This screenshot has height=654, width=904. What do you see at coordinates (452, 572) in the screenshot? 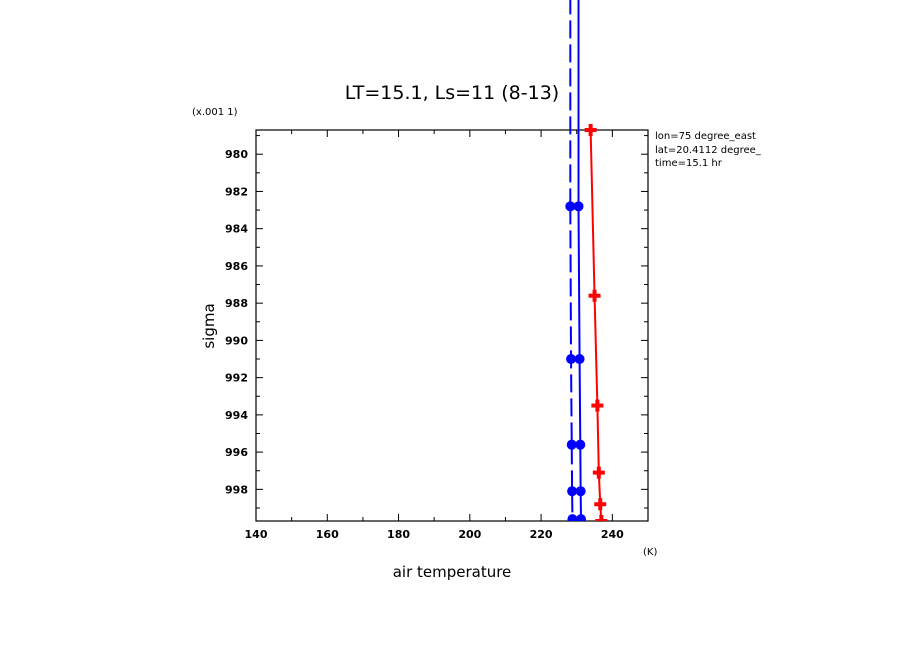
I see `x-axis-label: air temperature` at bounding box center [452, 572].